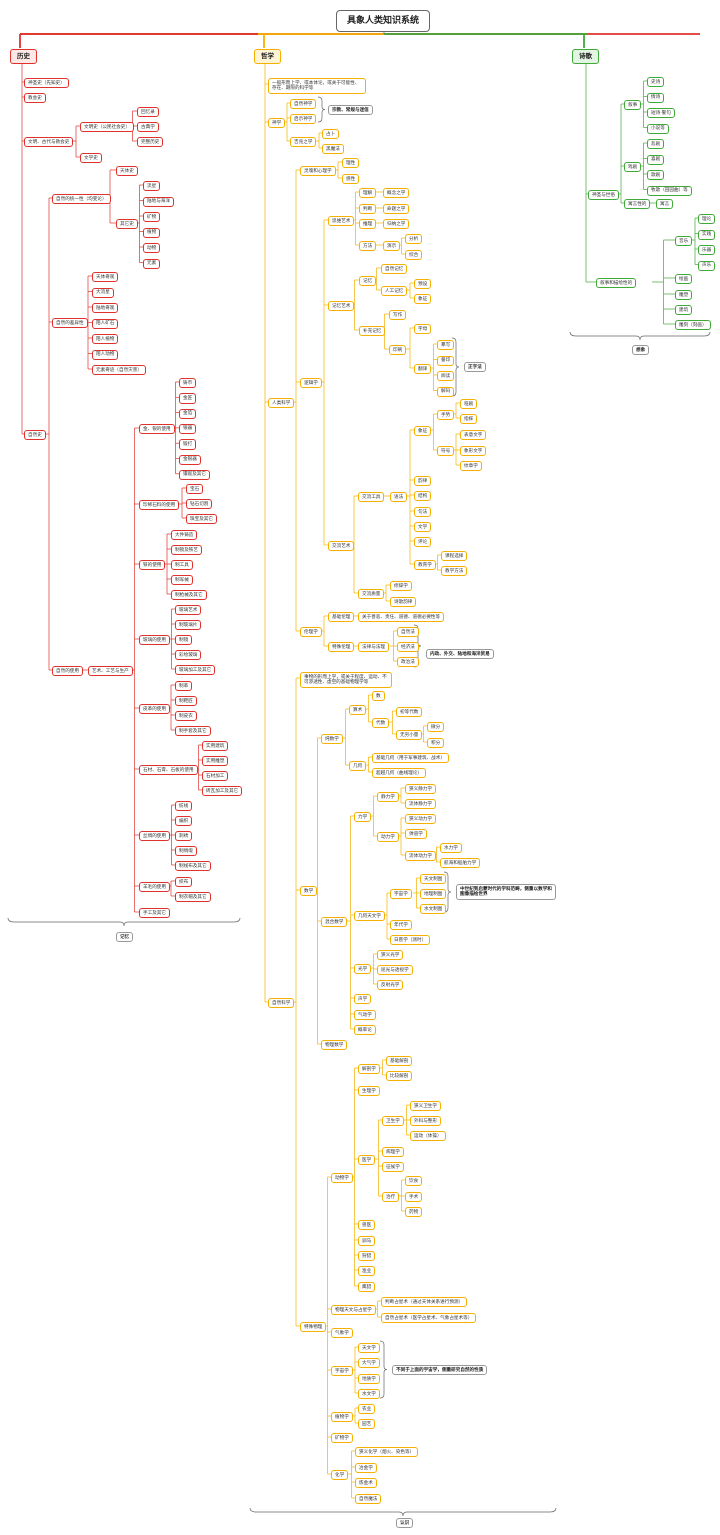  I want to click on node-philosophy-m1a: 算术, so click(358, 710).